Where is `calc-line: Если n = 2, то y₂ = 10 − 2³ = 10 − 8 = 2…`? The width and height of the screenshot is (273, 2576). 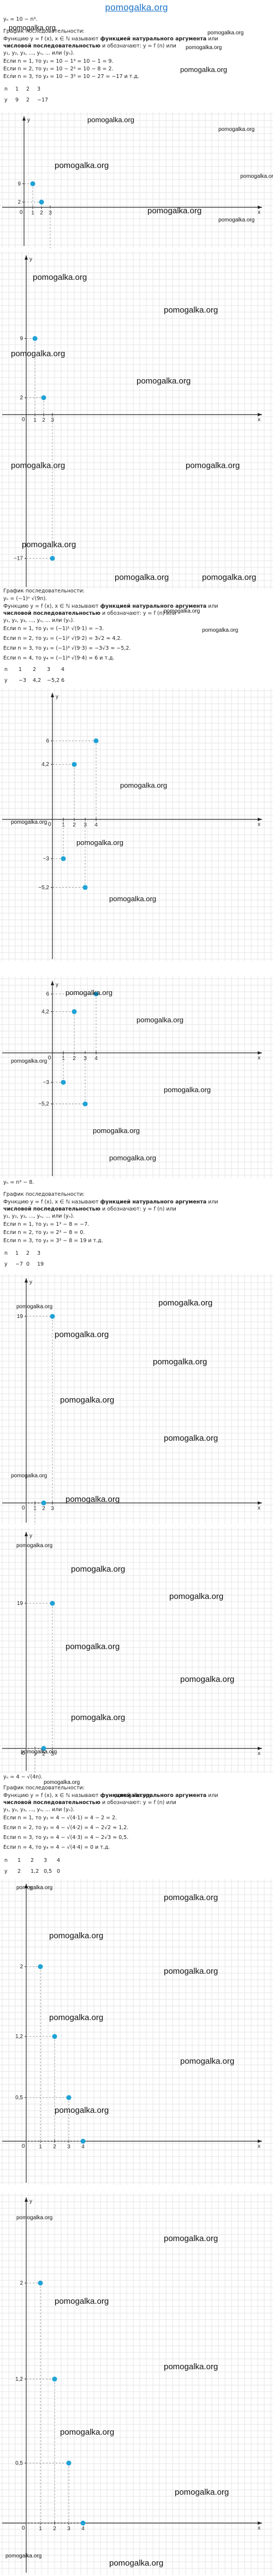 calc-line: Если n = 2, то y₂ = 10 − 2³ = 10 − 8 = 2… is located at coordinates (58, 69).